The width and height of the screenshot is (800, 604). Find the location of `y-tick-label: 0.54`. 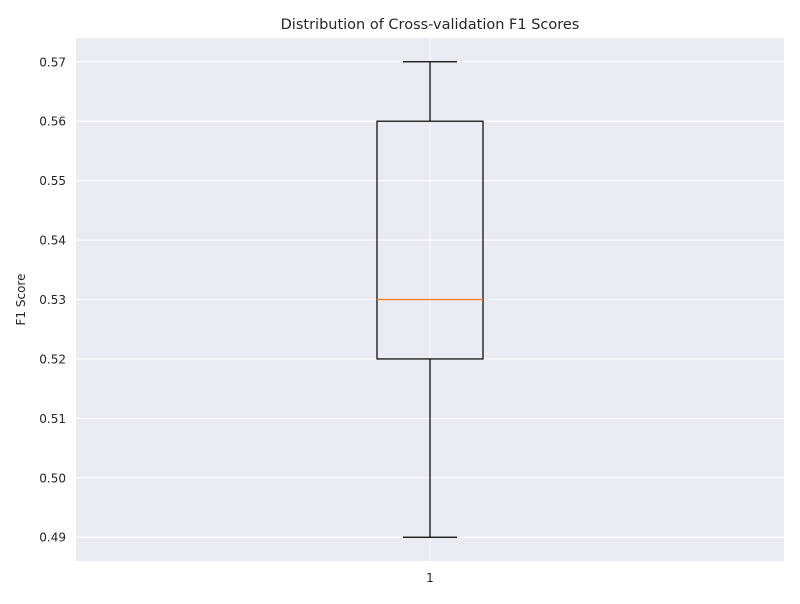

y-tick-label: 0.54 is located at coordinates (52, 241).